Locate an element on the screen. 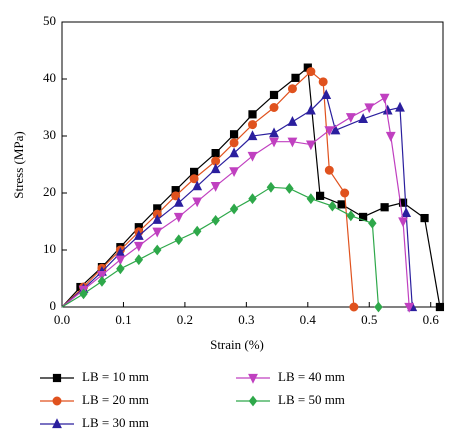  y-axis-label: Stress (MPa) is located at coordinates (18, 165).